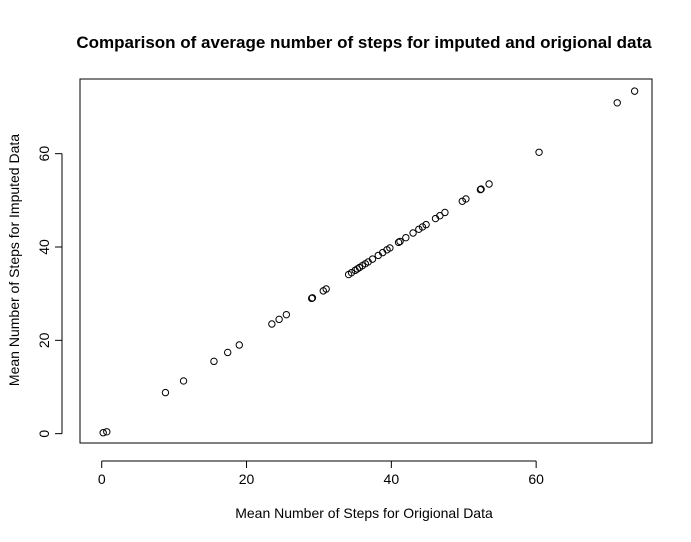  What do you see at coordinates (536, 479) in the screenshot?
I see `x-tick-label: 60` at bounding box center [536, 479].